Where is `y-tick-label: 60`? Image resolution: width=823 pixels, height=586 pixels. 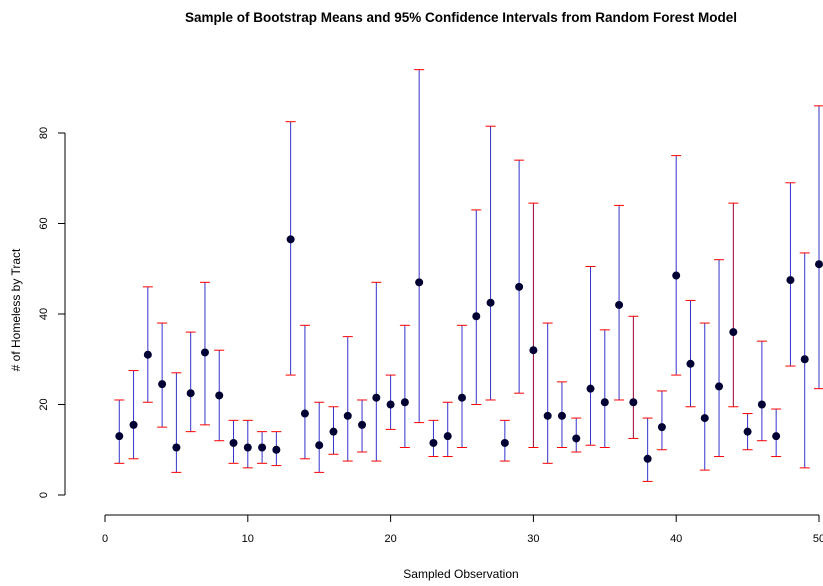
y-tick-label: 60 is located at coordinates (44, 223).